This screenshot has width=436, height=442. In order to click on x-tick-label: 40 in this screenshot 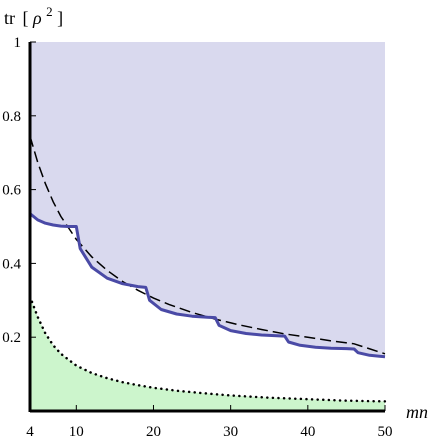, I will do `click(307, 432)`.